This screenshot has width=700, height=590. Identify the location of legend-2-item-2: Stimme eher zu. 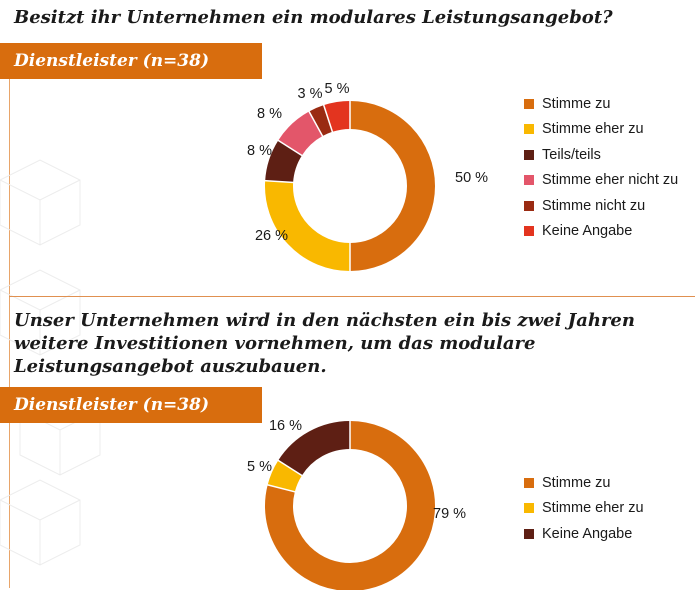
(584, 509).